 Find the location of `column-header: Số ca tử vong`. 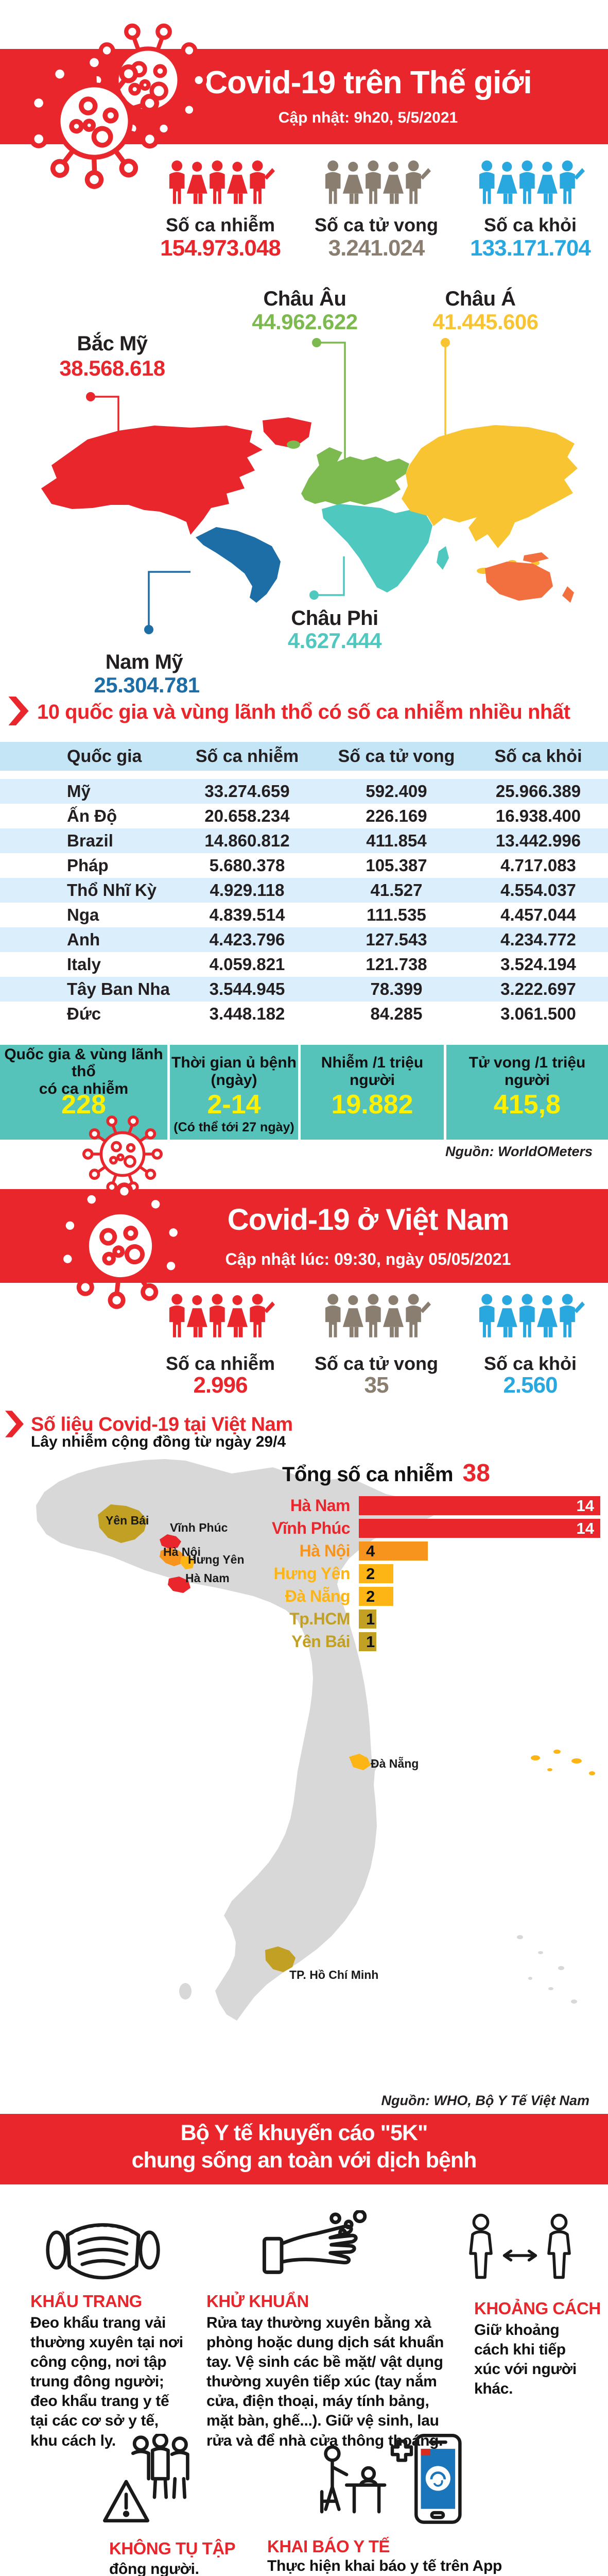

column-header: Số ca tử vong is located at coordinates (396, 756).